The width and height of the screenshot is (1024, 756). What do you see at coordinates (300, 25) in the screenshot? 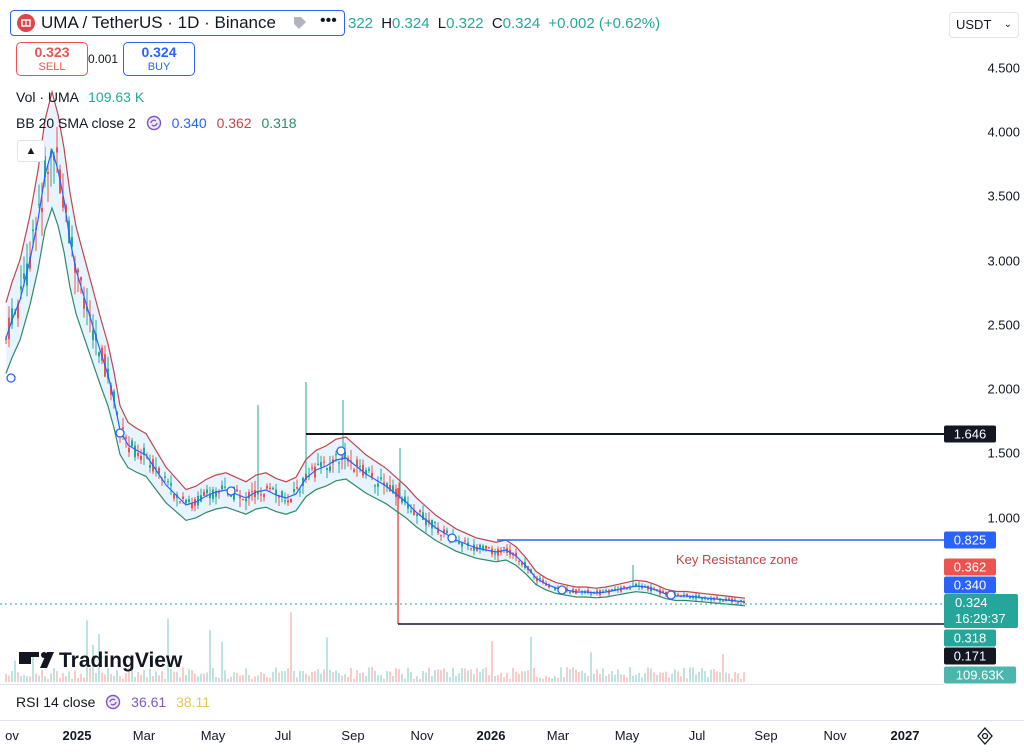
I see `tag-icon` at bounding box center [300, 25].